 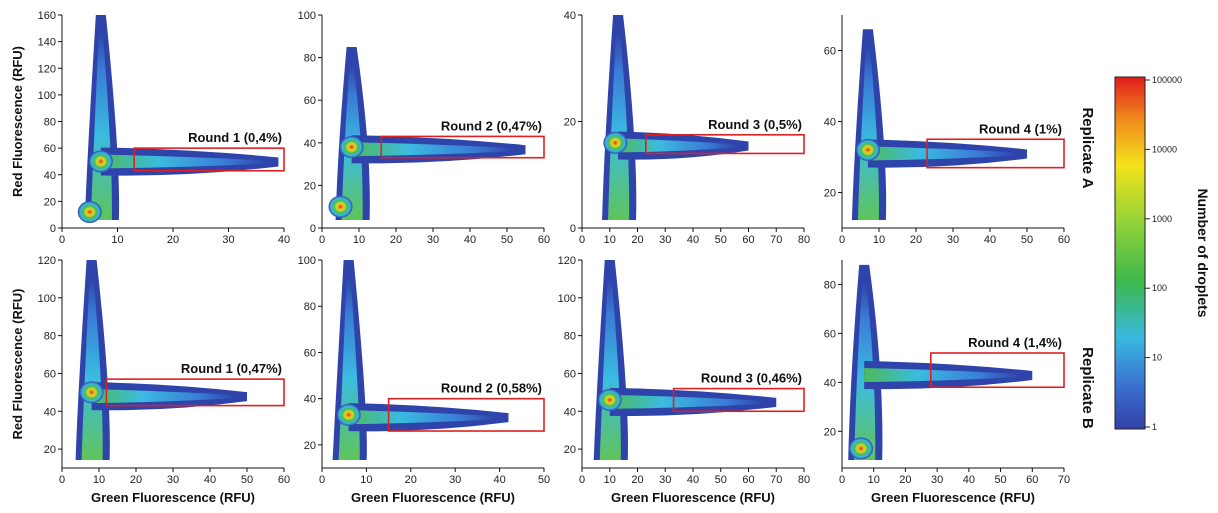 I want to click on y-tick-label: 0, so click(x=313, y=229).